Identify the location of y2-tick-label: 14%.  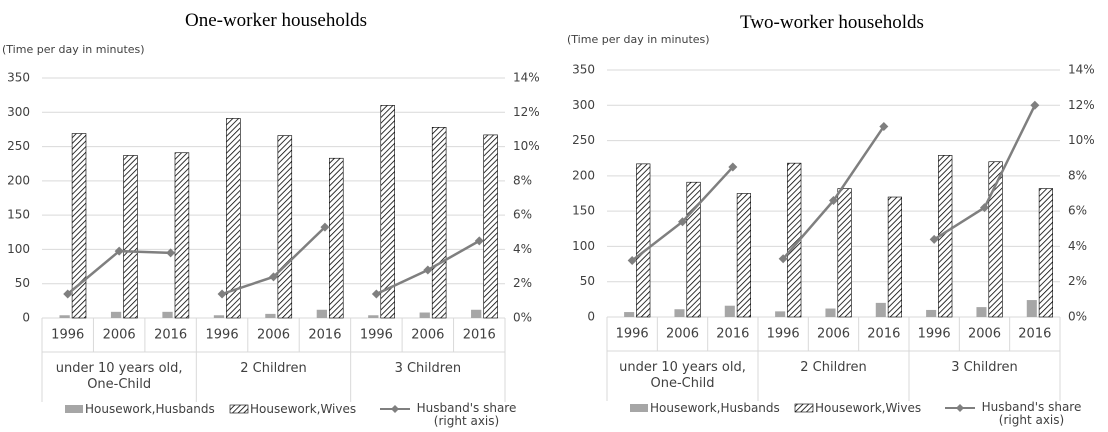
(1081, 70).